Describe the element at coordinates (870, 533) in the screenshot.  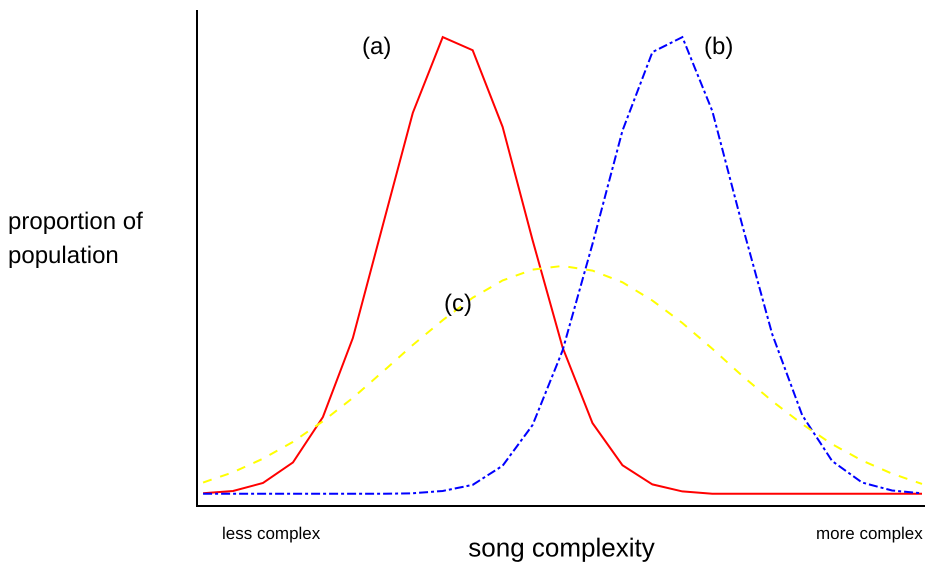
I see `text: more complex` at that location.